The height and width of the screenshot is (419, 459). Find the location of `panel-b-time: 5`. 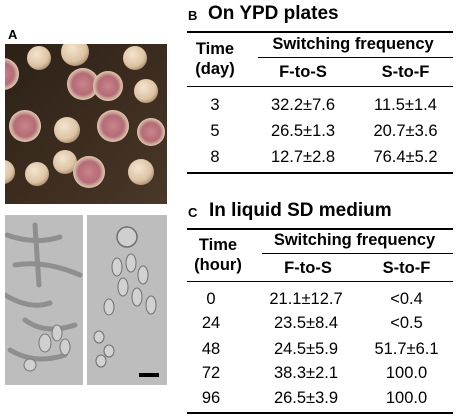

panel-b-time: 5 is located at coordinates (215, 131).